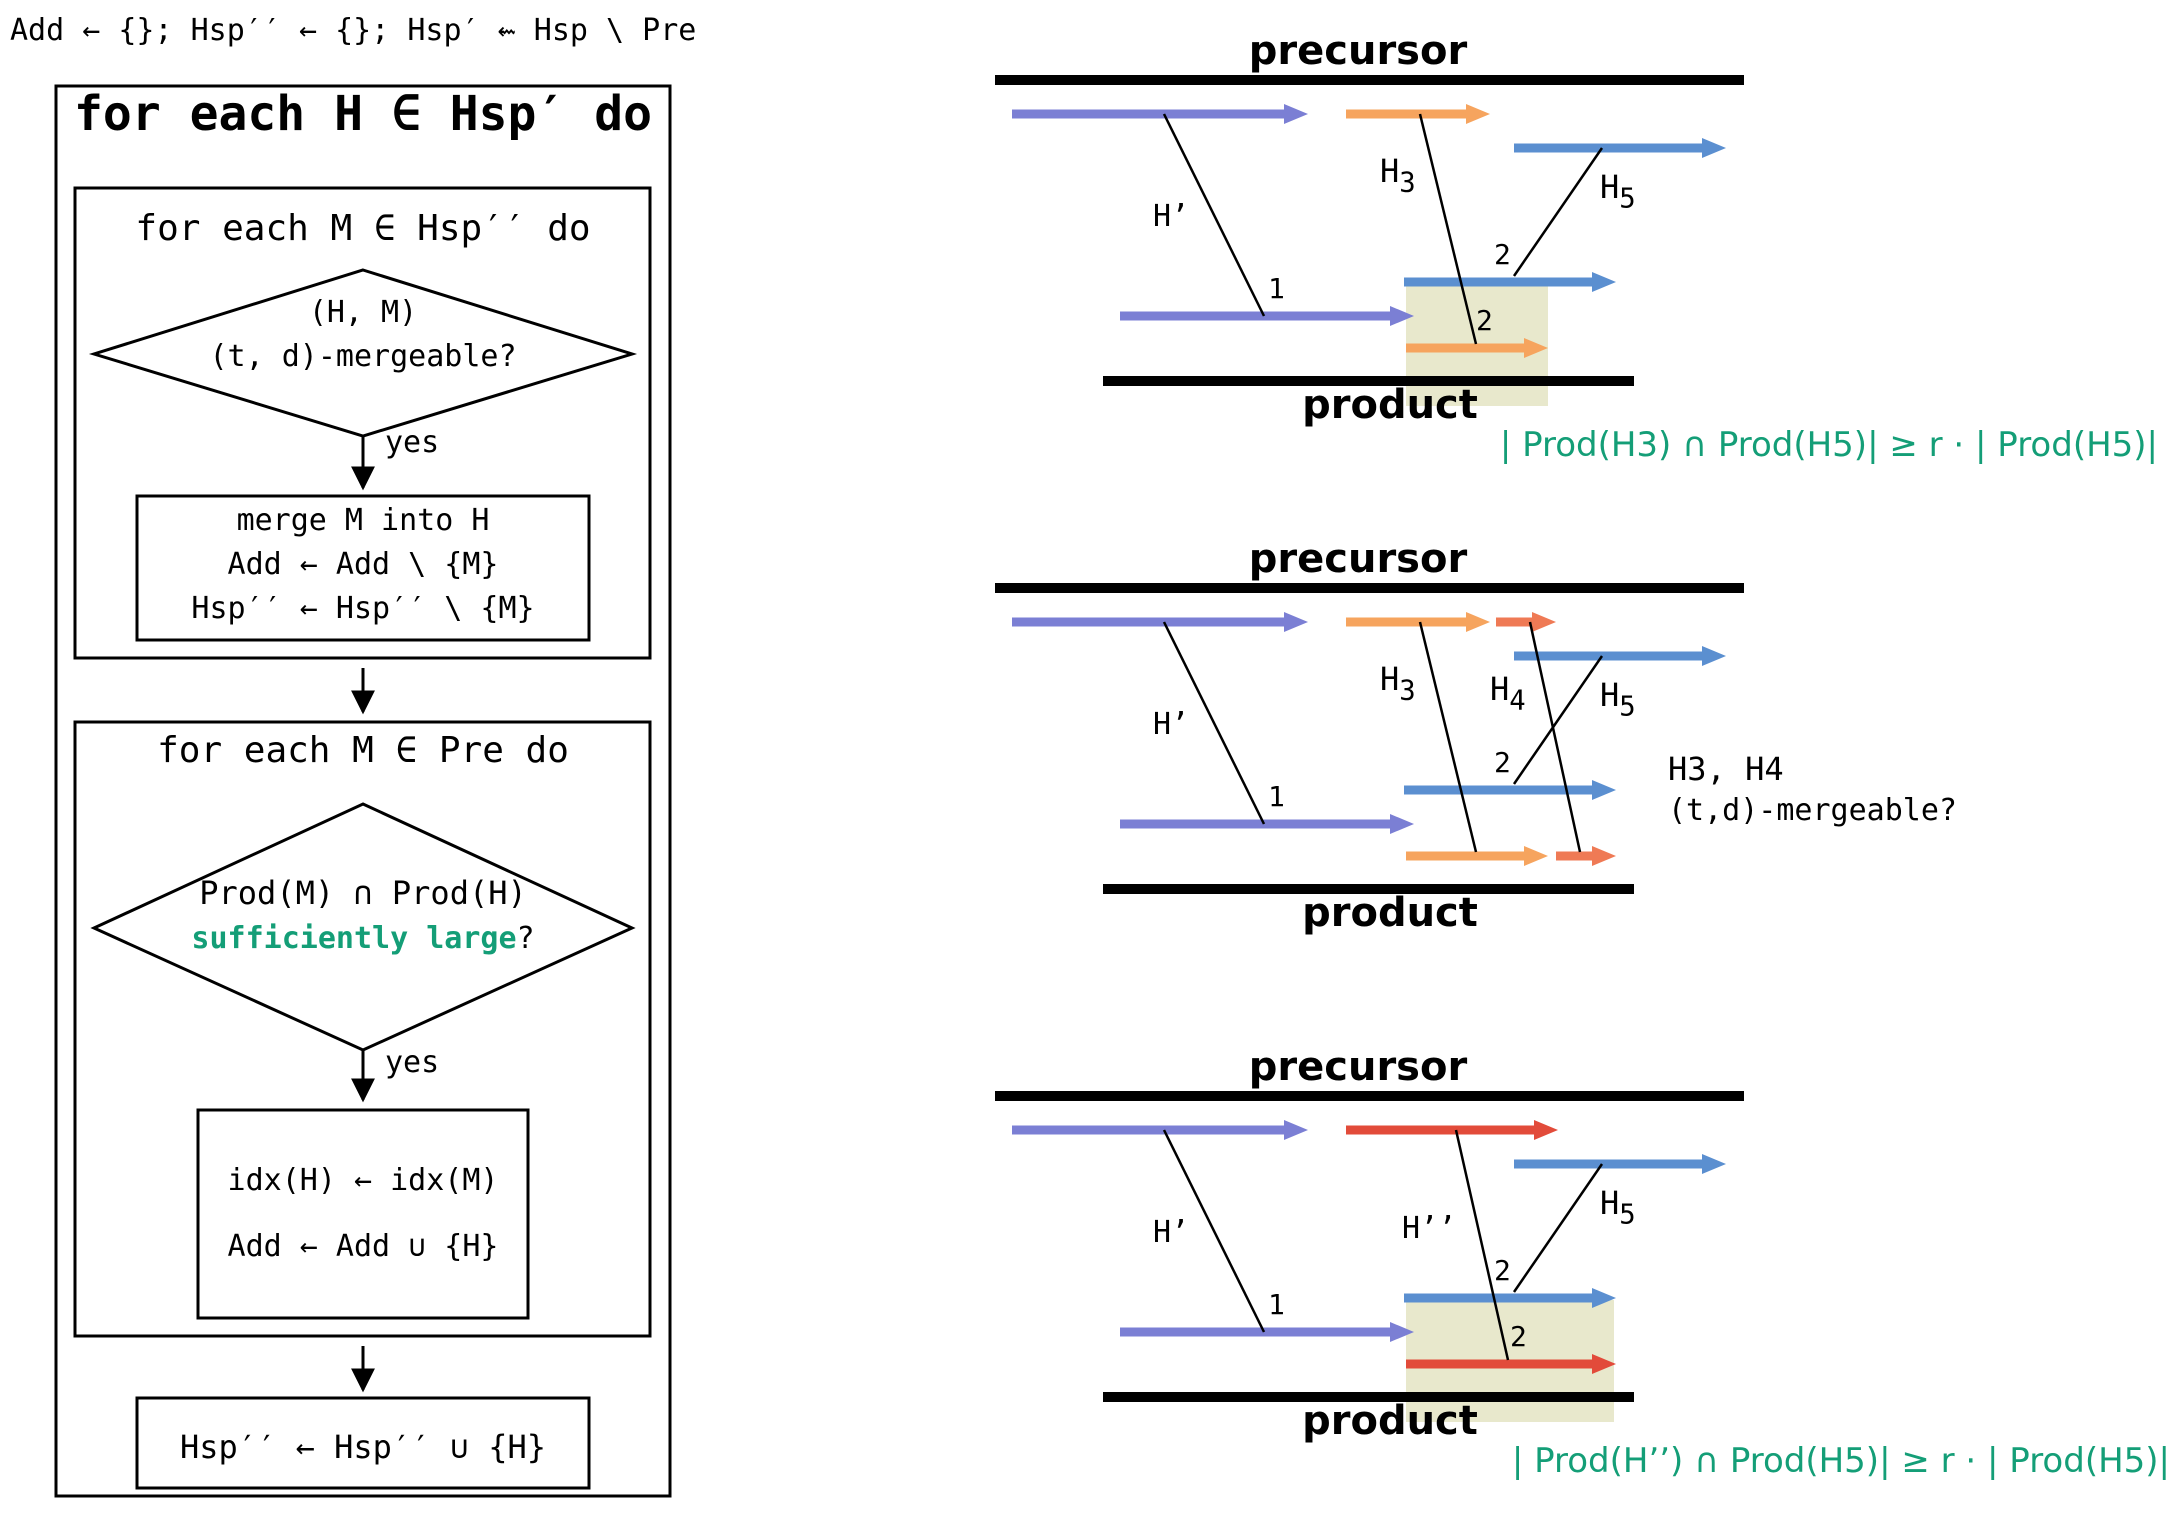 The height and width of the screenshot is (1514, 2178). Describe the element at coordinates (362, 423) in the screenshot. I see `inner-loop-1-box` at that location.